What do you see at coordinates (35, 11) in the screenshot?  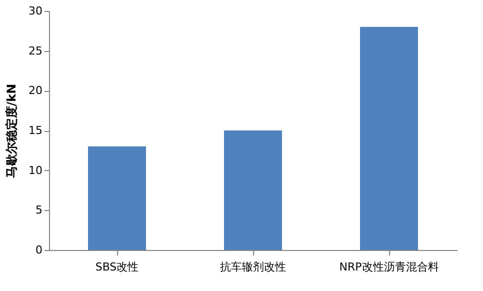 I see `y-tick-label: 30` at bounding box center [35, 11].